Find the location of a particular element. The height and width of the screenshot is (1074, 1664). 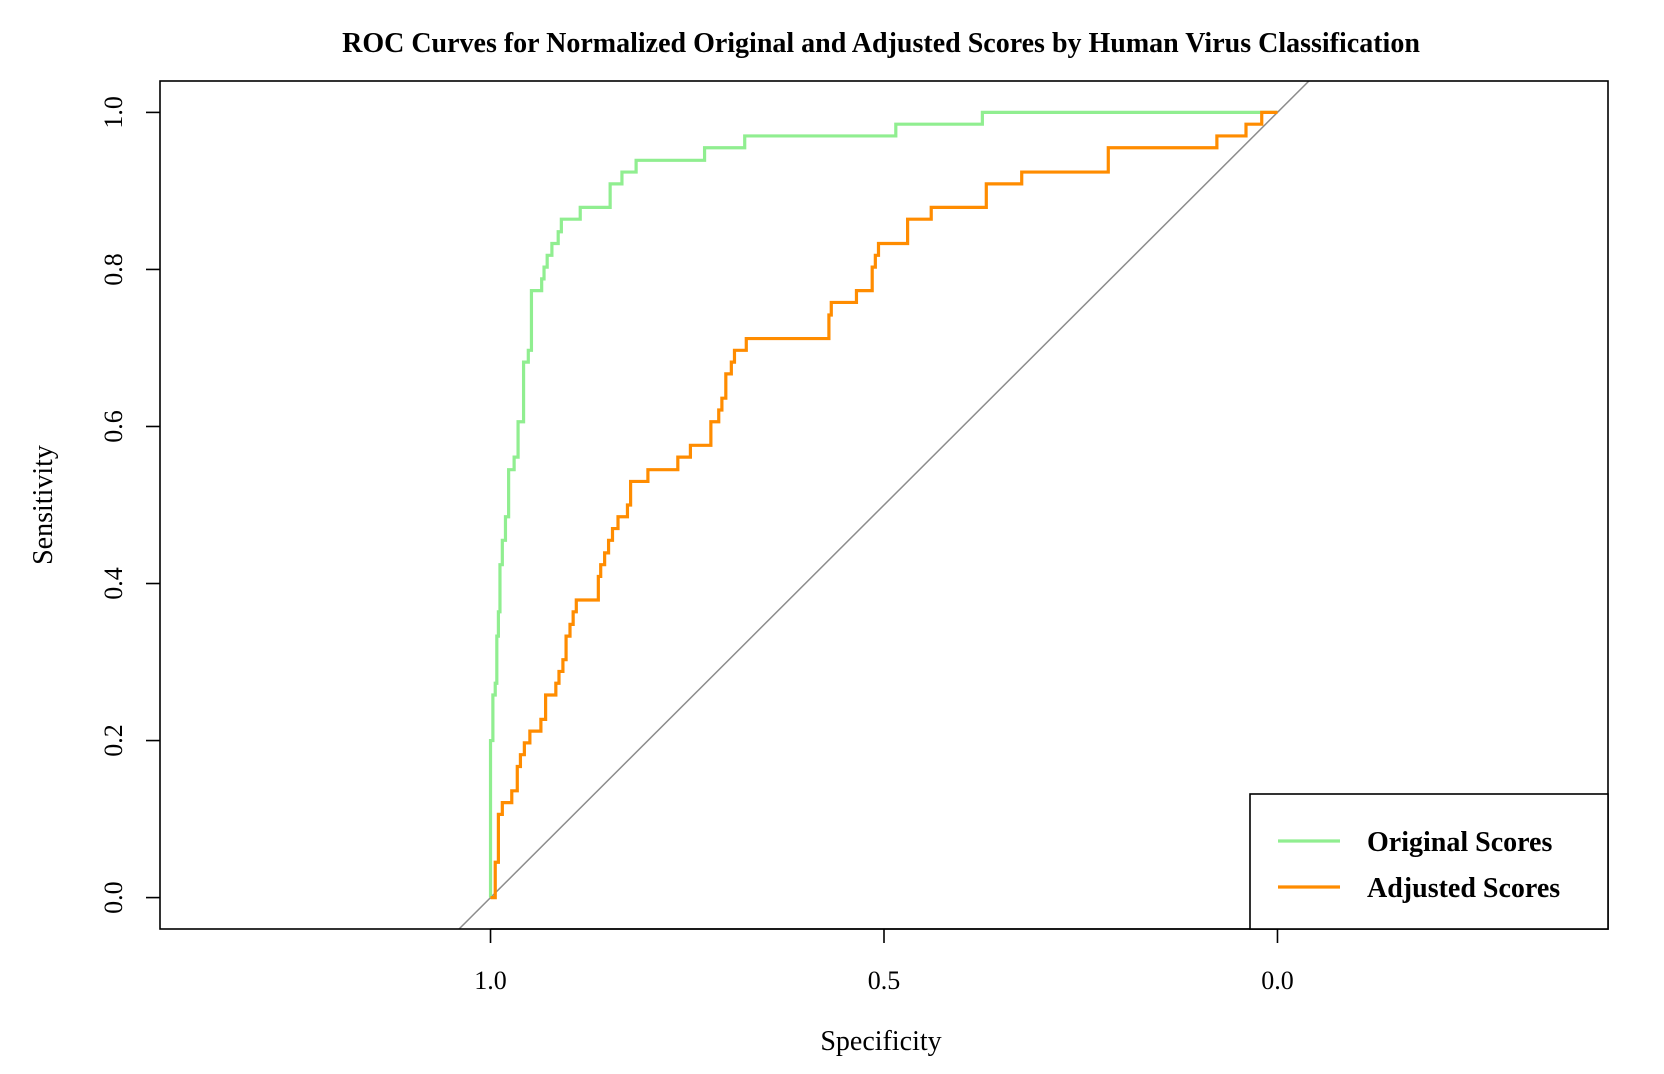

y-tick-label: 0.2 is located at coordinates (113, 740).